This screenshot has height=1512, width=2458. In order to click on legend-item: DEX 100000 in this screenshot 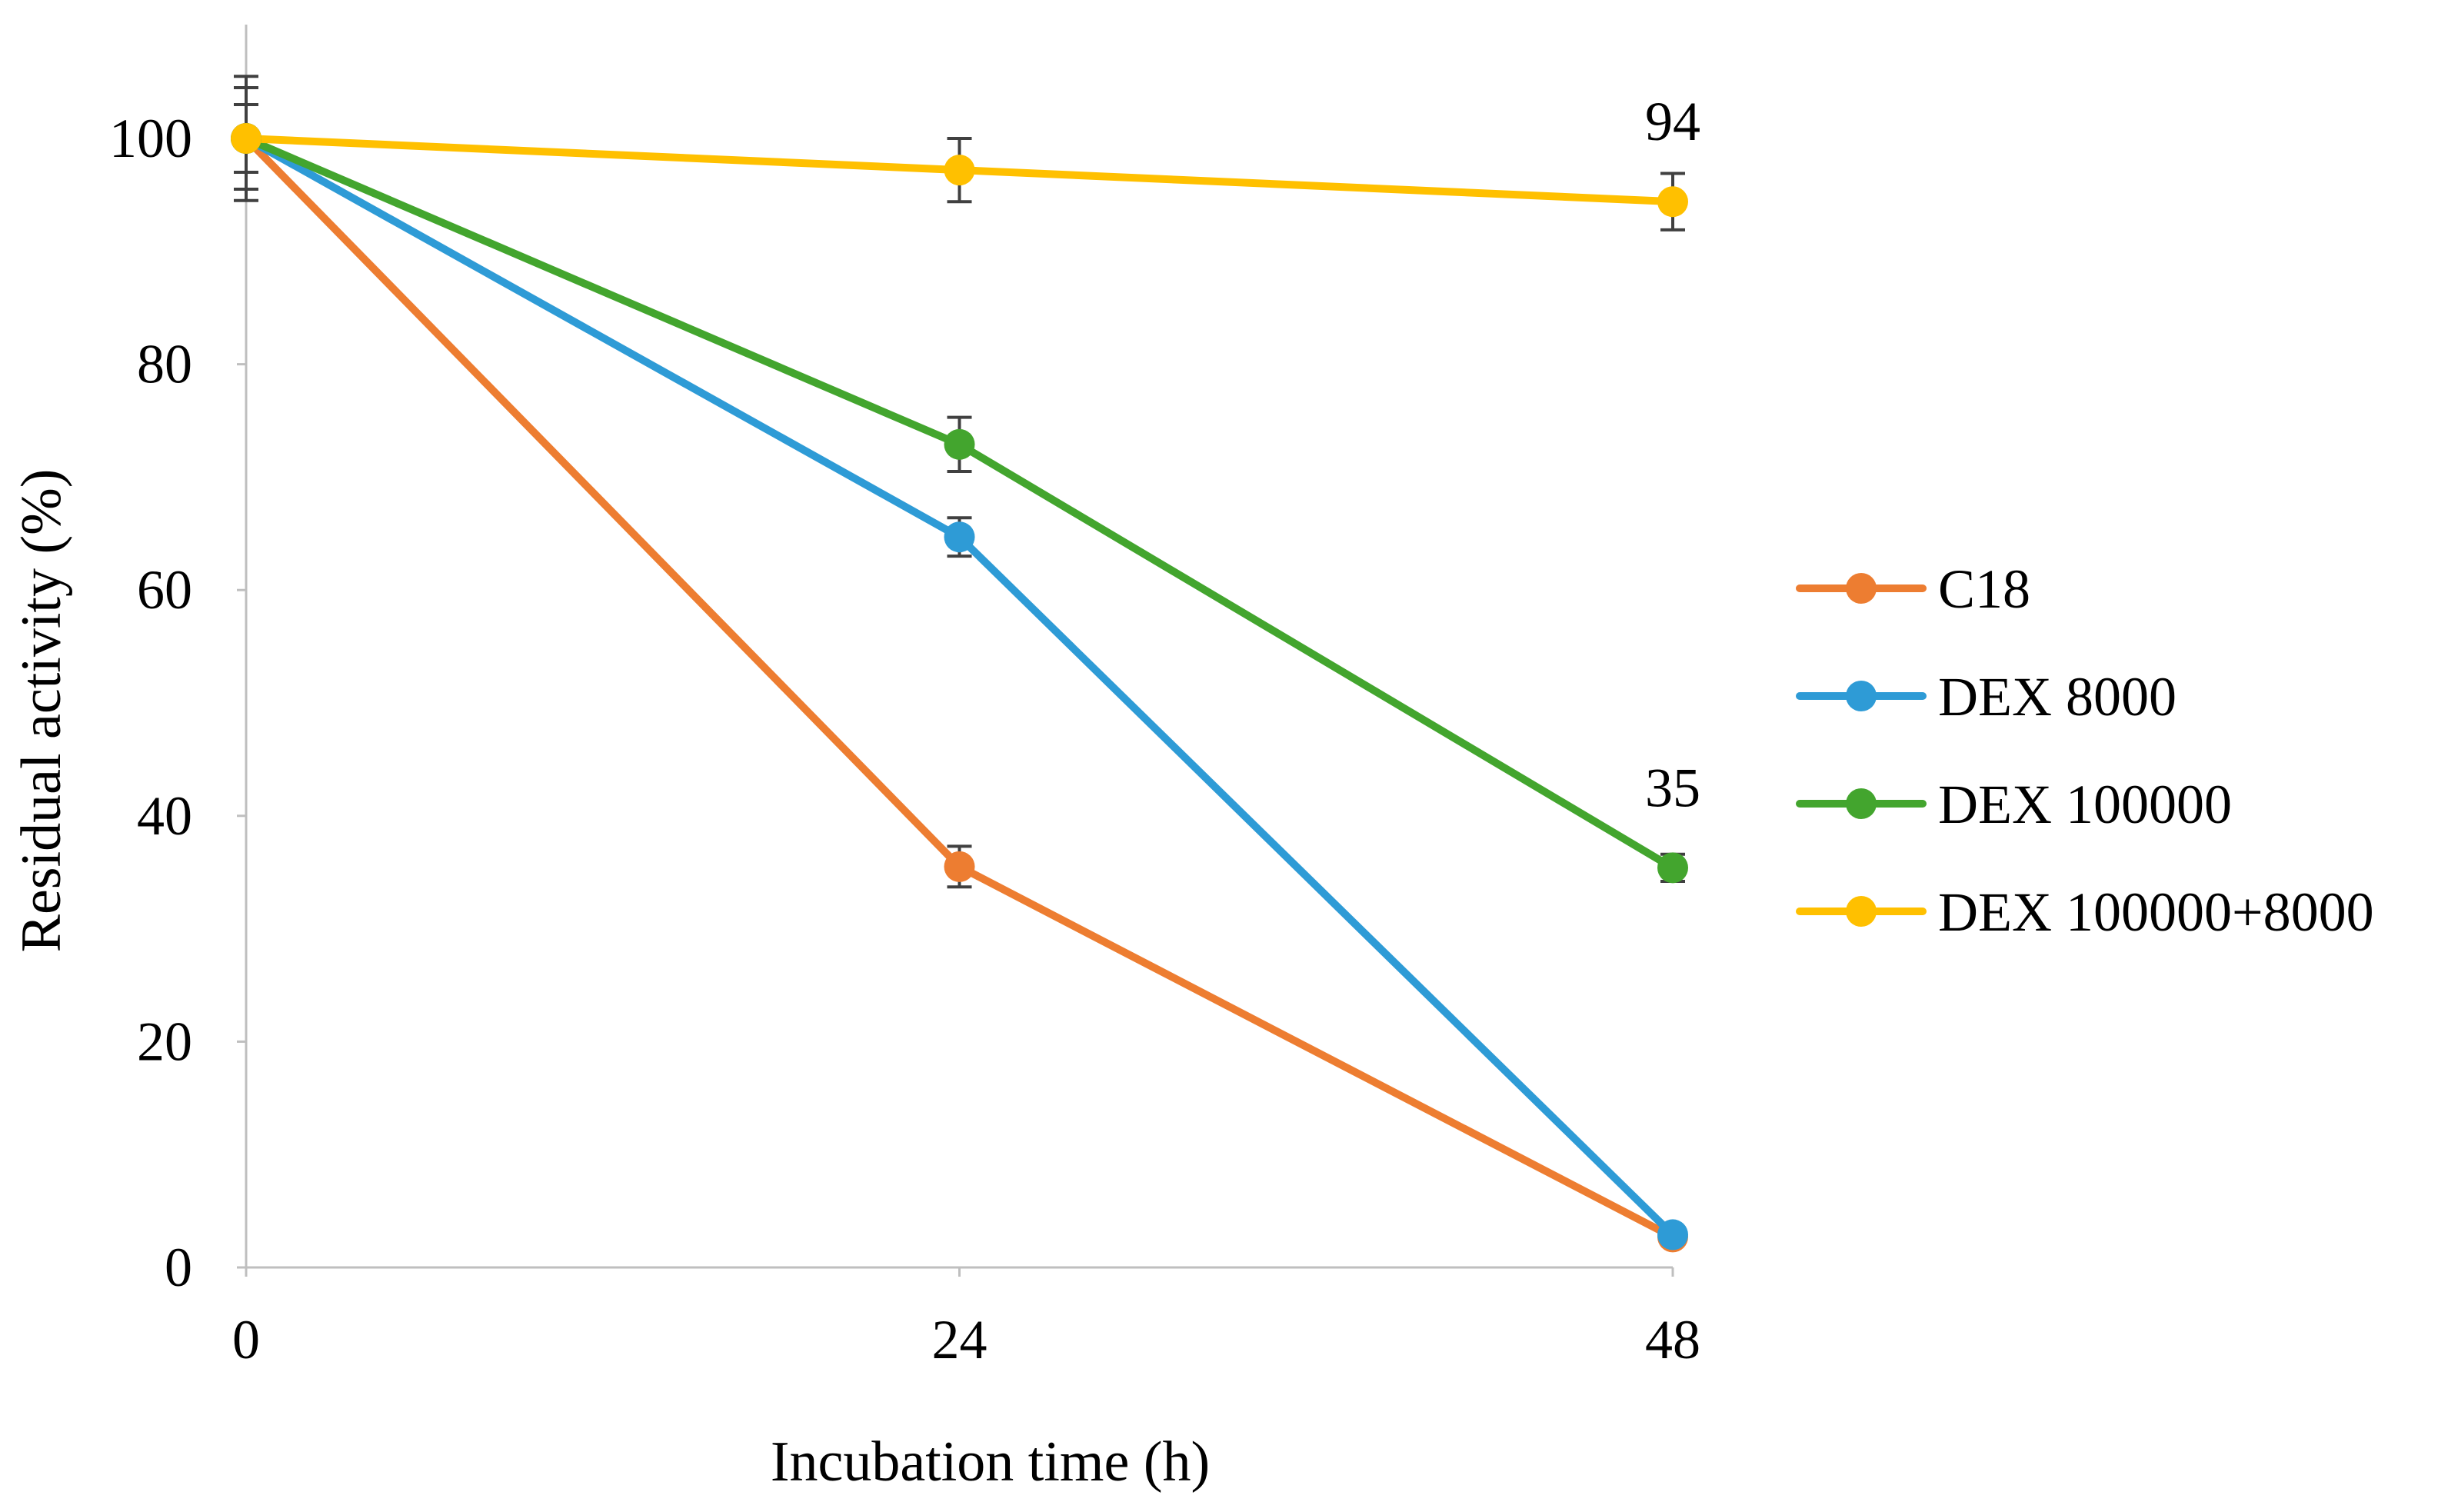, I will do `click(2014, 804)`.